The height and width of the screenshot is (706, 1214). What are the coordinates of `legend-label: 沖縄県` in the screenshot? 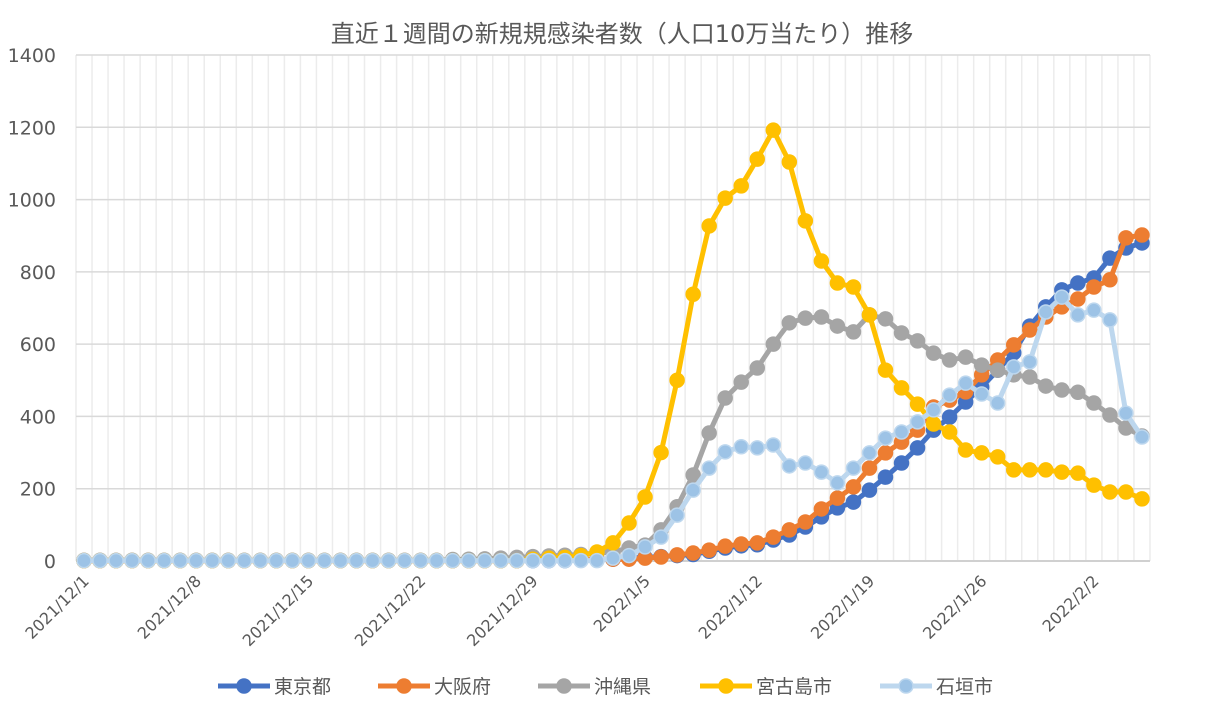 It's located at (622, 687).